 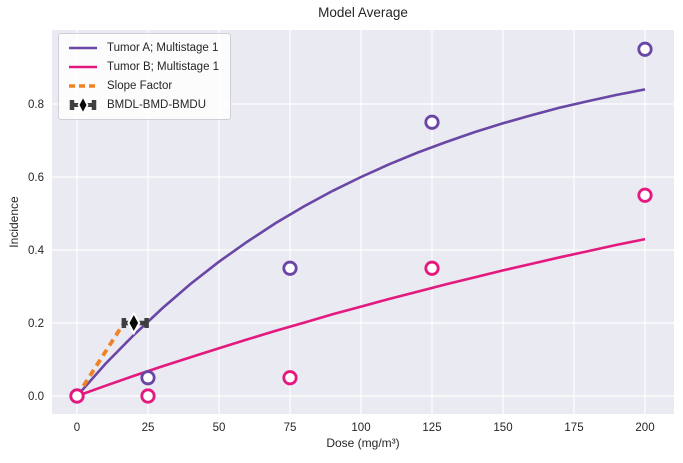 What do you see at coordinates (502, 428) in the screenshot?
I see `x-tick-label: 150` at bounding box center [502, 428].